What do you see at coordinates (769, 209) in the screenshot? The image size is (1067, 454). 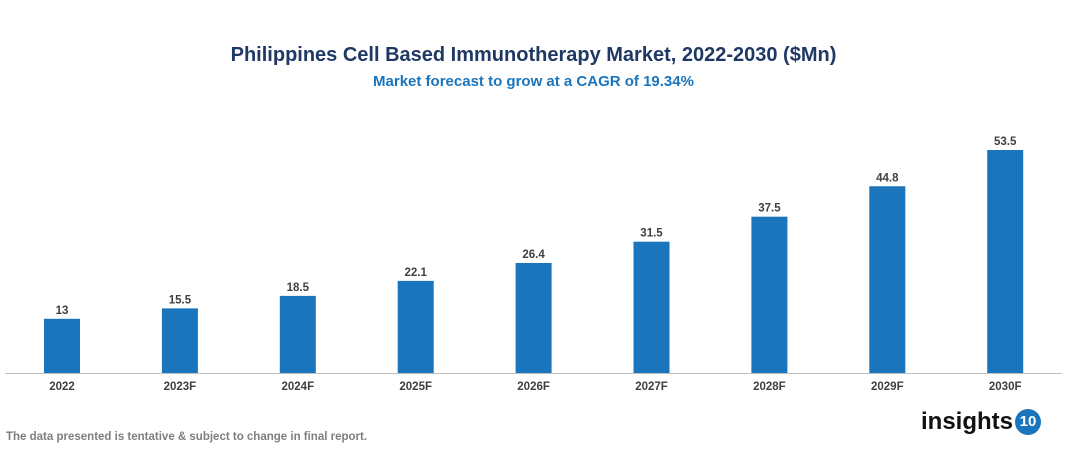 I see `data-label: 37.5` at bounding box center [769, 209].